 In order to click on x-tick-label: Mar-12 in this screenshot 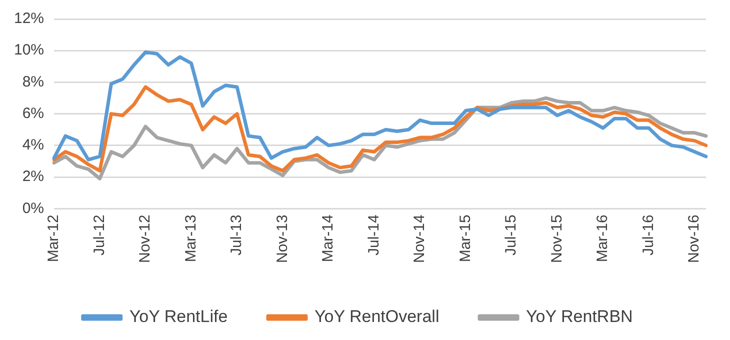, I will do `click(53, 238)`.